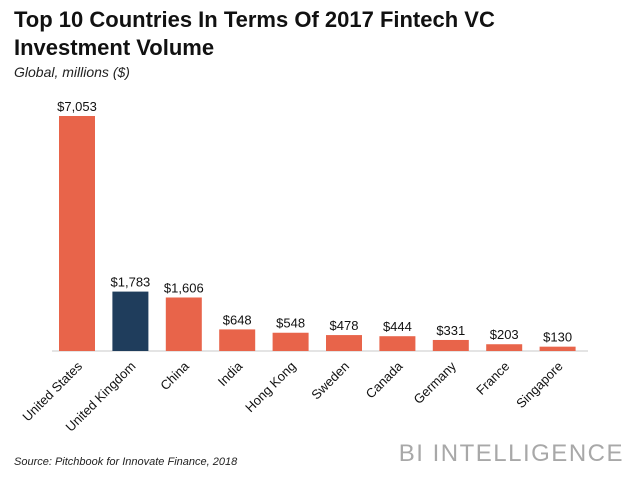  What do you see at coordinates (504, 334) in the screenshot?
I see `data-label: $203` at bounding box center [504, 334].